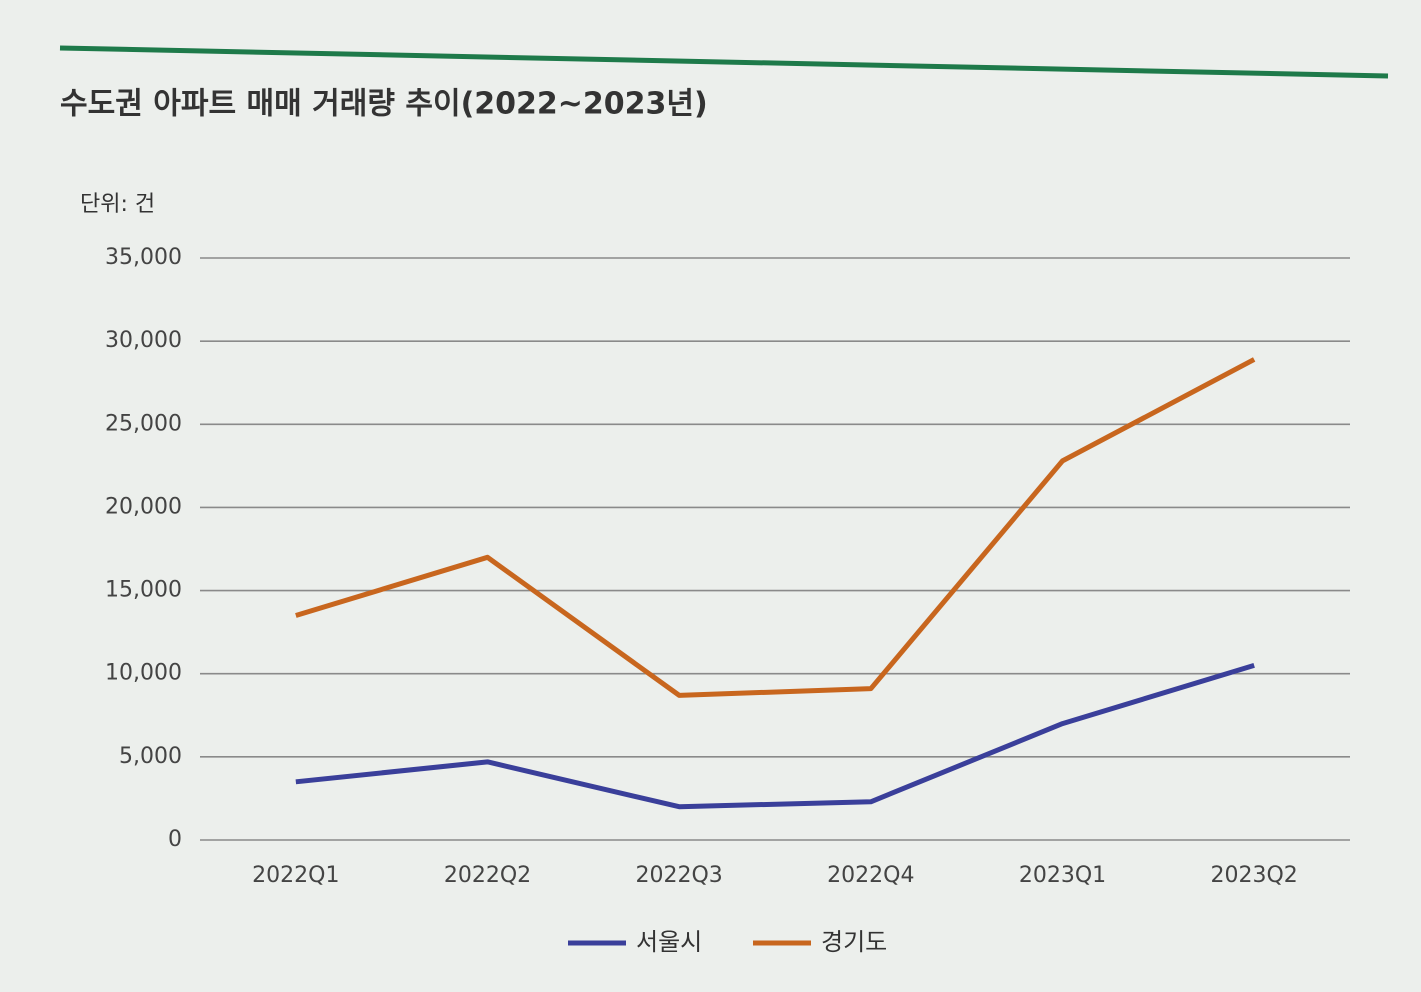 The height and width of the screenshot is (992, 1421). I want to click on y-tick-label: 20,000, so click(143, 506).